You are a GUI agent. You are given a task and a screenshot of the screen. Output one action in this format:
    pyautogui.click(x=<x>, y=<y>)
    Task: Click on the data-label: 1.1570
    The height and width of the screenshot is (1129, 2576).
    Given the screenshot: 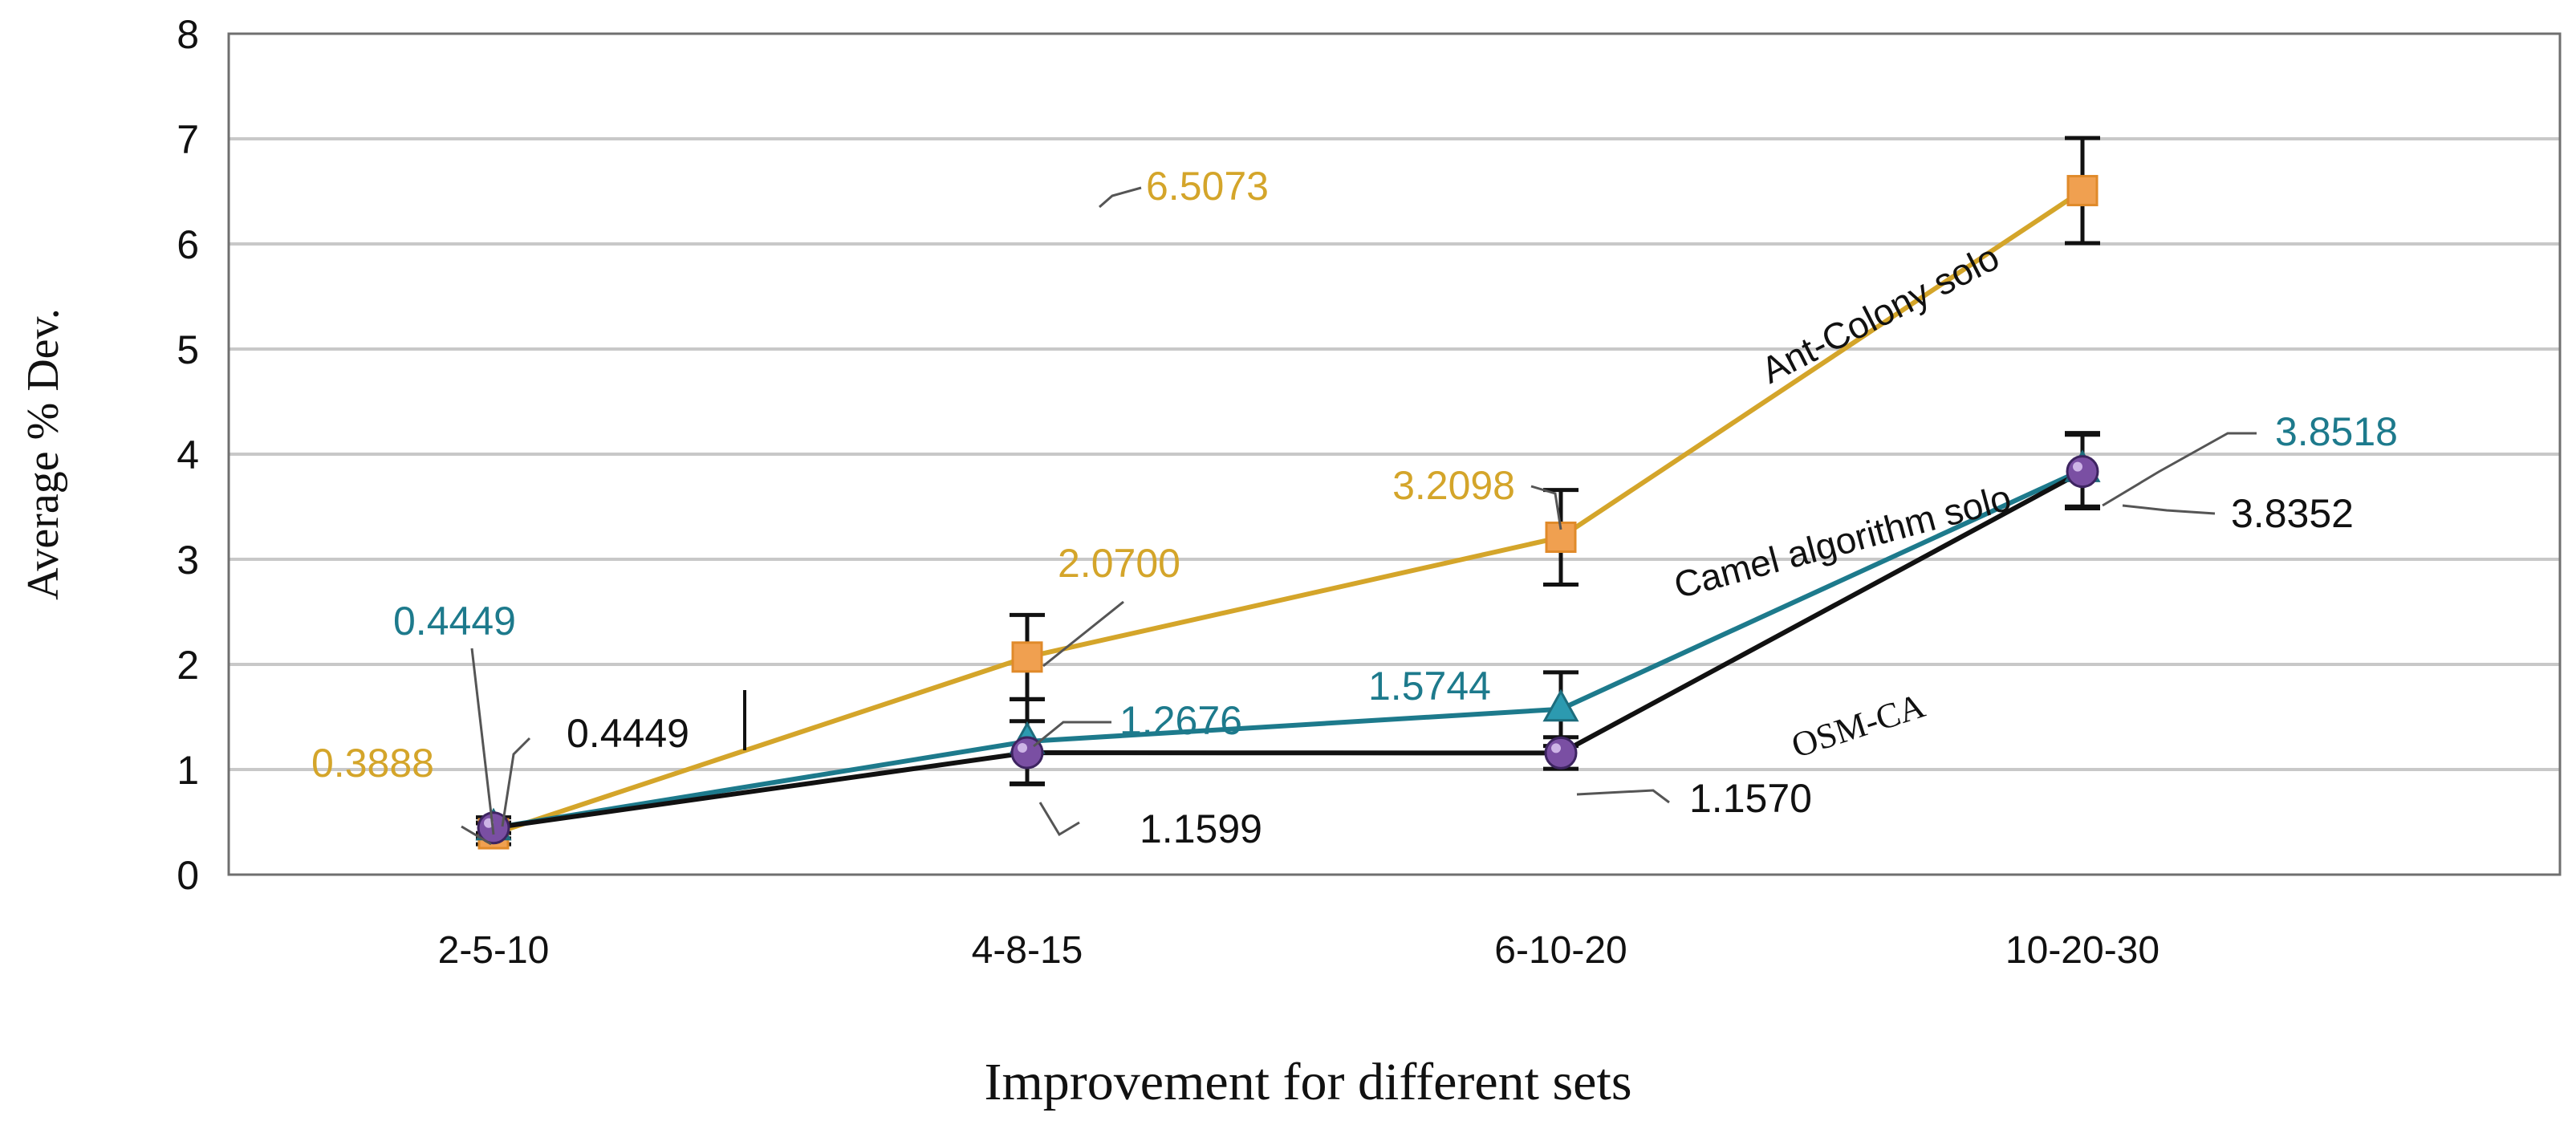 What is the action you would take?
    pyautogui.click(x=1751, y=798)
    